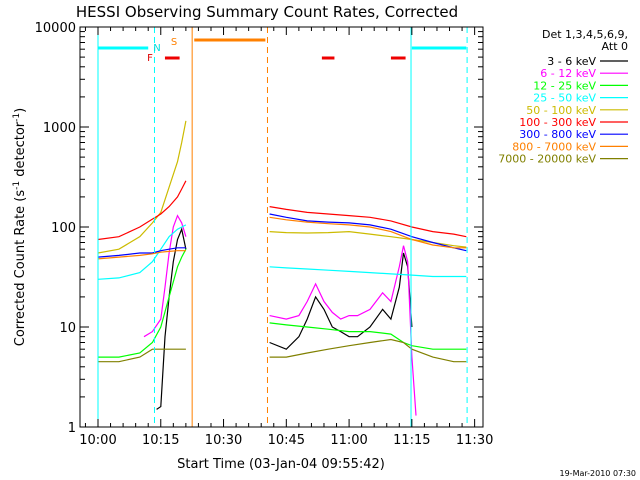 This screenshot has height=480, width=640. Describe the element at coordinates (411, 440) in the screenshot. I see `x-tick-label-6: 11:15` at that location.